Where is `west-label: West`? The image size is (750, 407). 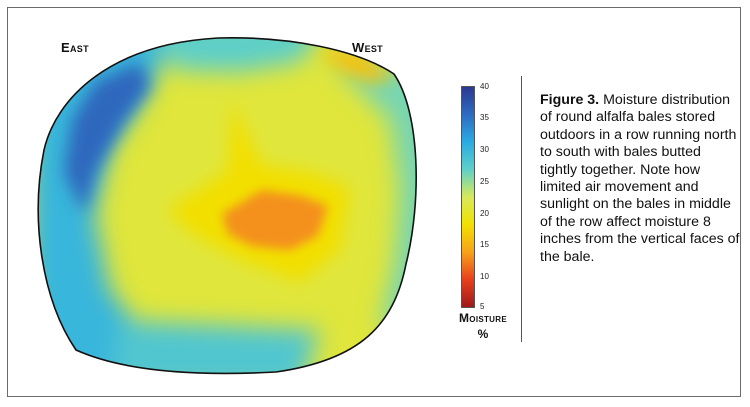
west-label: West is located at coordinates (367, 47).